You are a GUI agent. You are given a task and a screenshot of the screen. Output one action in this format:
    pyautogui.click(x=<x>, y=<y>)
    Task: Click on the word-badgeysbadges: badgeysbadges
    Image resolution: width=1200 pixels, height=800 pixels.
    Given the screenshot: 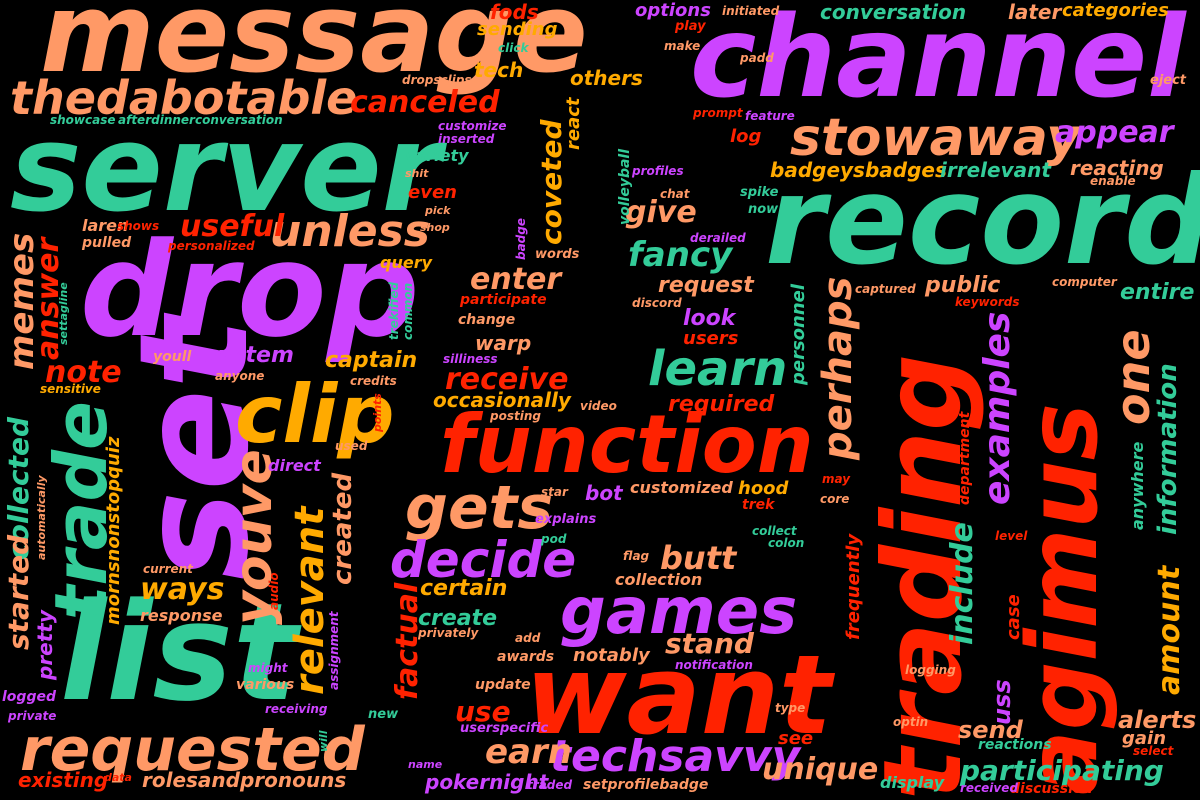 What is the action you would take?
    pyautogui.click(x=858, y=170)
    